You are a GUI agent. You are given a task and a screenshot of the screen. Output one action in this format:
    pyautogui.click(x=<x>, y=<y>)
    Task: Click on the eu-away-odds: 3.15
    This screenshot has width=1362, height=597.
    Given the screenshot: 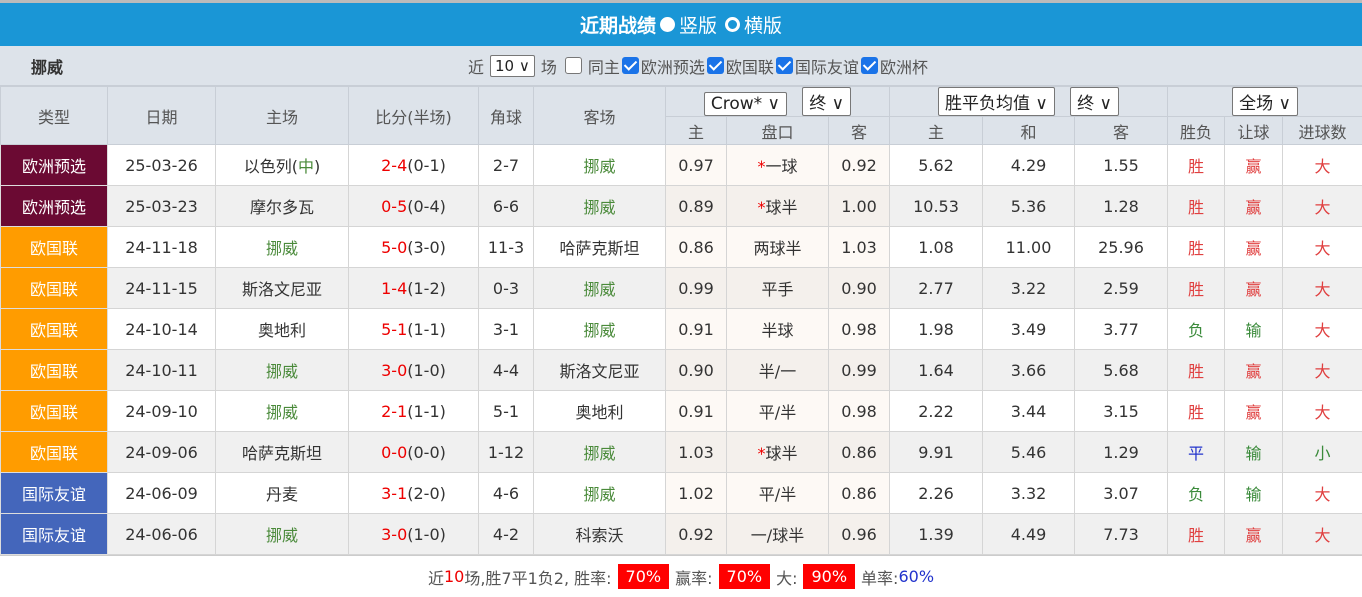 What is the action you would take?
    pyautogui.click(x=1121, y=411)
    